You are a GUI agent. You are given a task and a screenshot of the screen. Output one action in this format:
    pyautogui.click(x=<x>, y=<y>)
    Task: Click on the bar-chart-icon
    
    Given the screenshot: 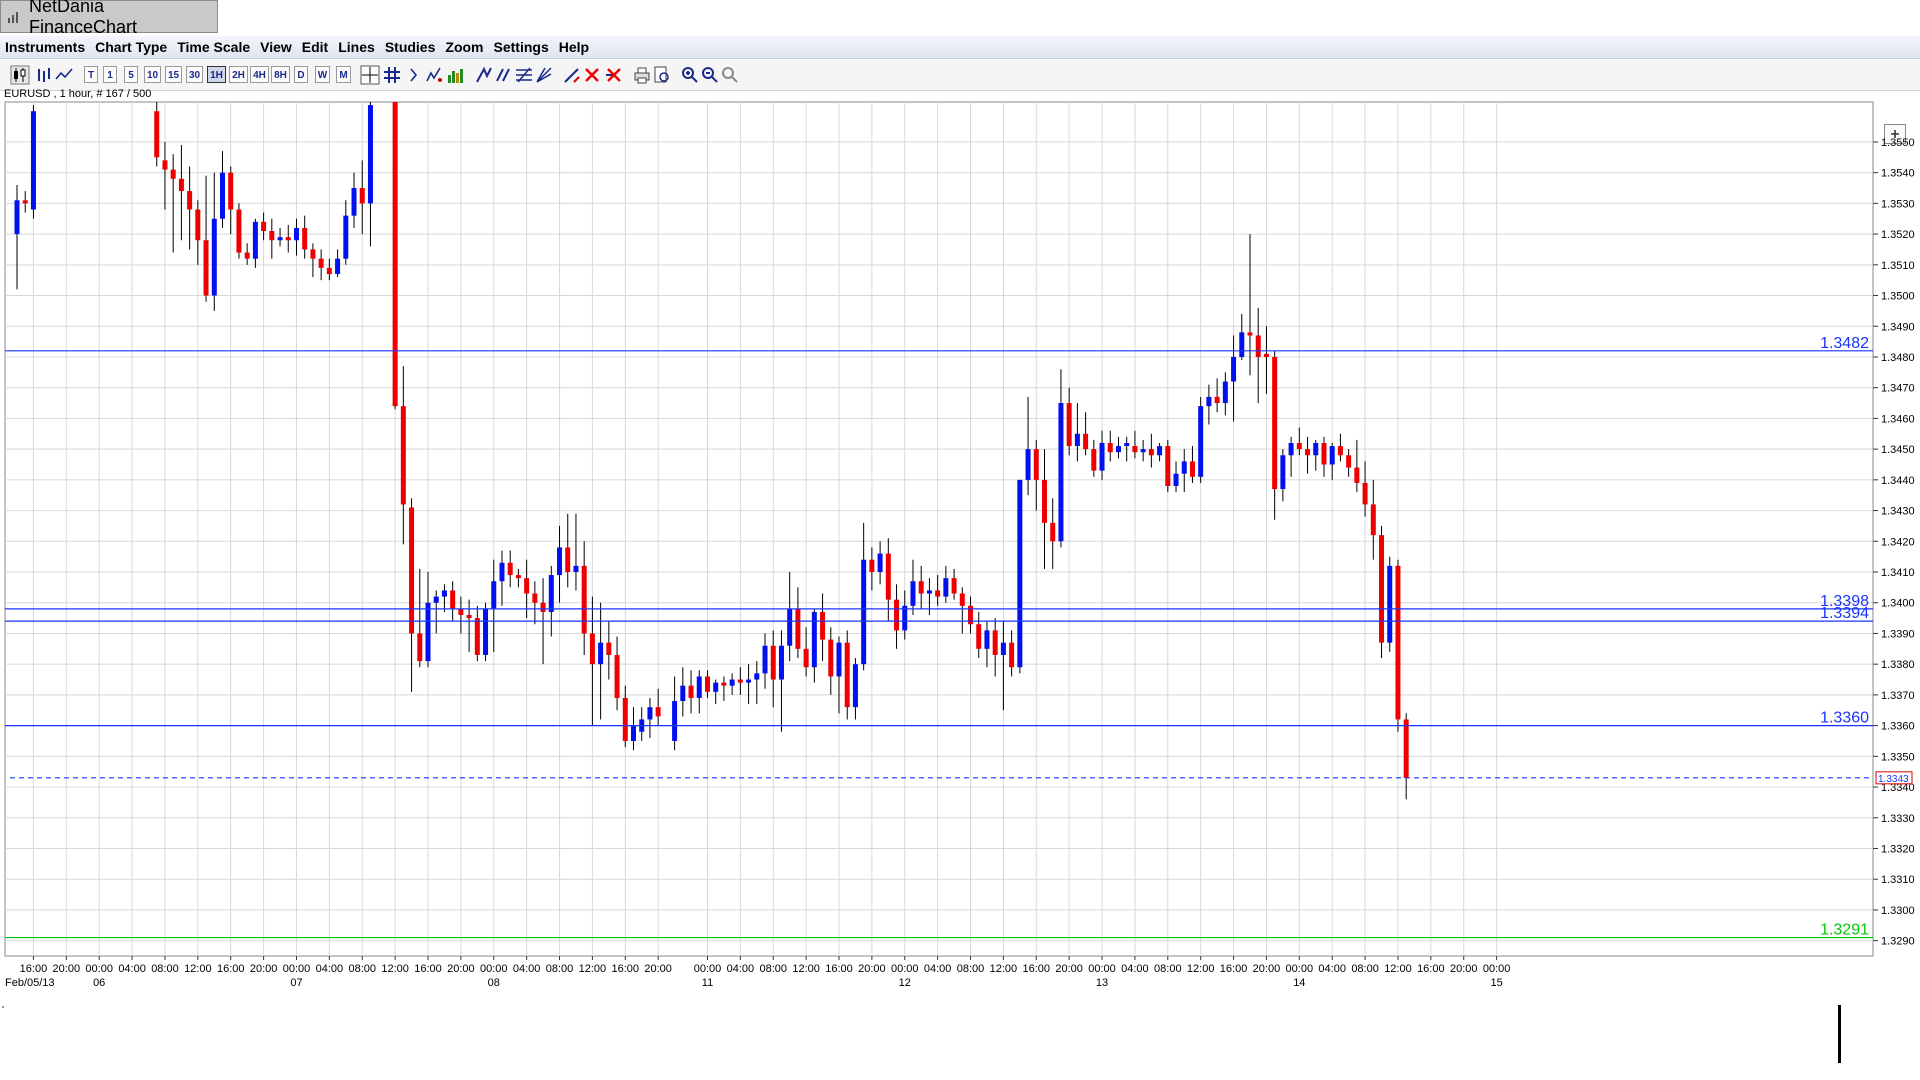 What is the action you would take?
    pyautogui.click(x=44, y=75)
    